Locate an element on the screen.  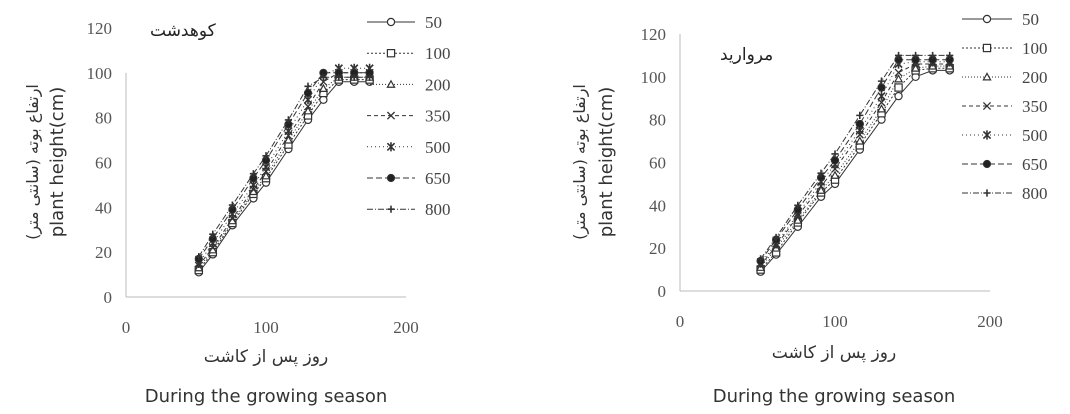
y-tick-label: 40 is located at coordinates (657, 205).